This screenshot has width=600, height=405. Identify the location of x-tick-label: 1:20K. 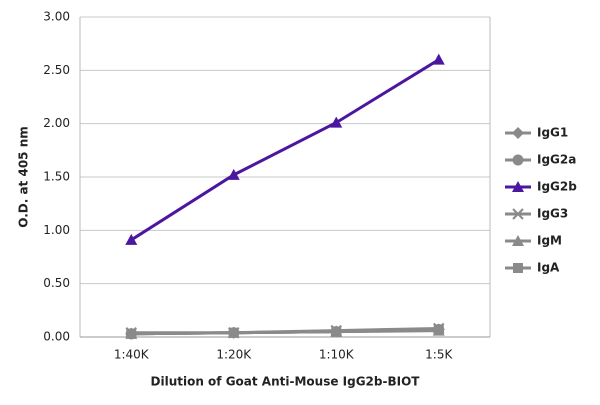
(234, 355).